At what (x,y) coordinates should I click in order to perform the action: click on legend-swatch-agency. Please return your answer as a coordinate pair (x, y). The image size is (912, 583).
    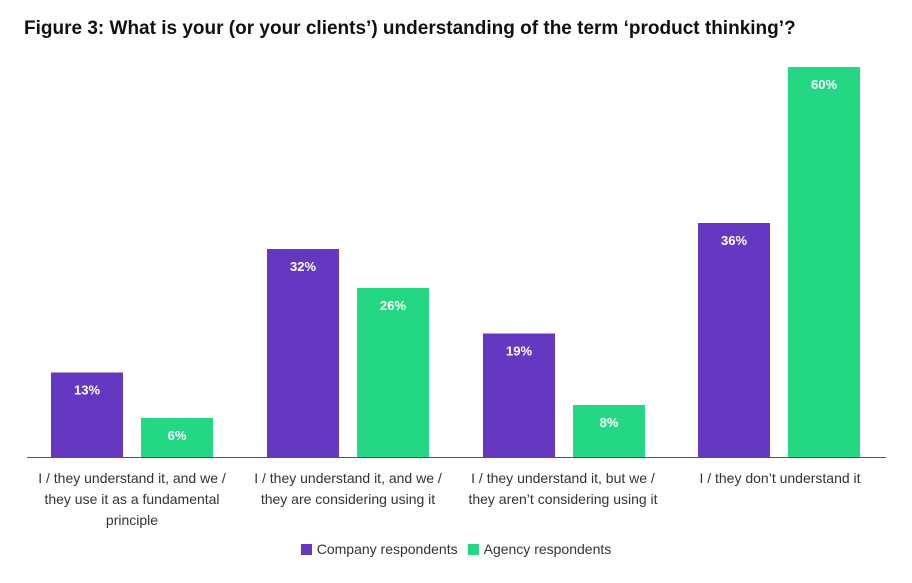
    Looking at the image, I should click on (473, 549).